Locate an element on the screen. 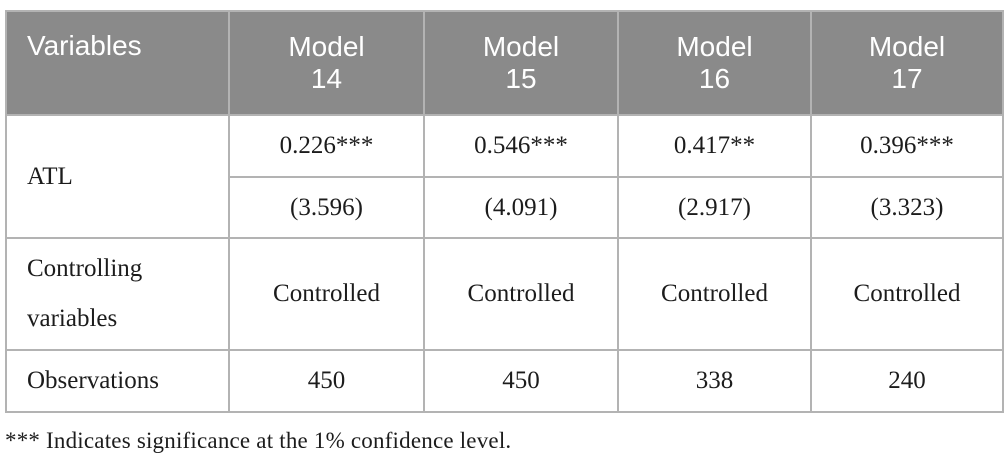 This screenshot has width=1005, height=465. row-label-atl: ATL is located at coordinates (117, 176).